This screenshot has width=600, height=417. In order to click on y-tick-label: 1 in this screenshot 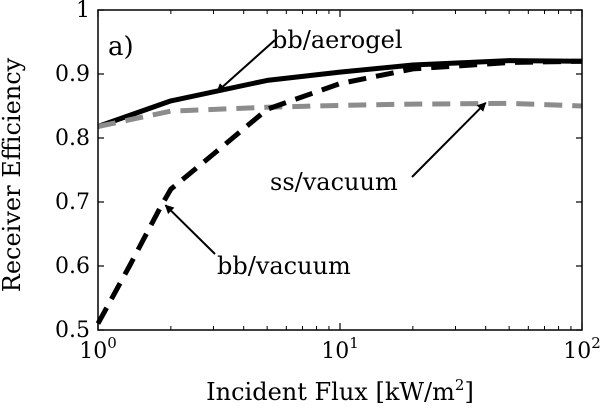, I will do `click(83, 11)`.